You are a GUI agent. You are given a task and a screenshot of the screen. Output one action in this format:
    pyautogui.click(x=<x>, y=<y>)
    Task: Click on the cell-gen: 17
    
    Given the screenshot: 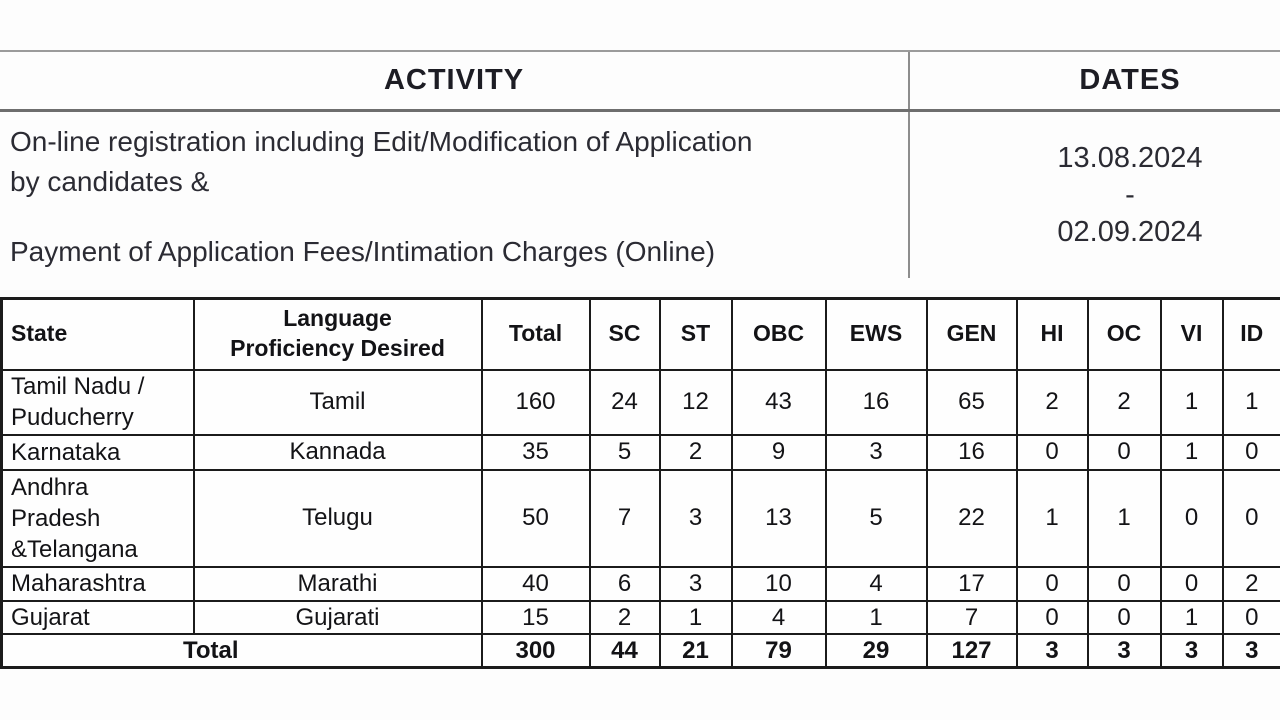 What is the action you would take?
    pyautogui.click(x=971, y=583)
    